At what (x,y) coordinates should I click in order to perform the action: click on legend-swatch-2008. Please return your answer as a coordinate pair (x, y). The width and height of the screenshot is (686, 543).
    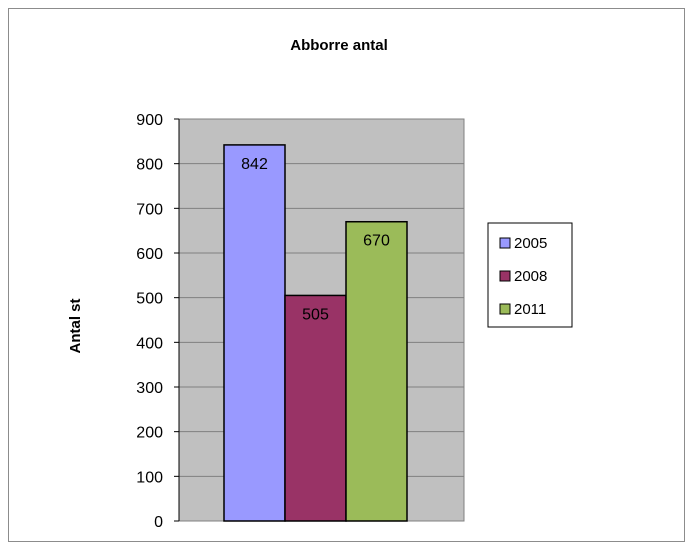
    Looking at the image, I should click on (505, 276).